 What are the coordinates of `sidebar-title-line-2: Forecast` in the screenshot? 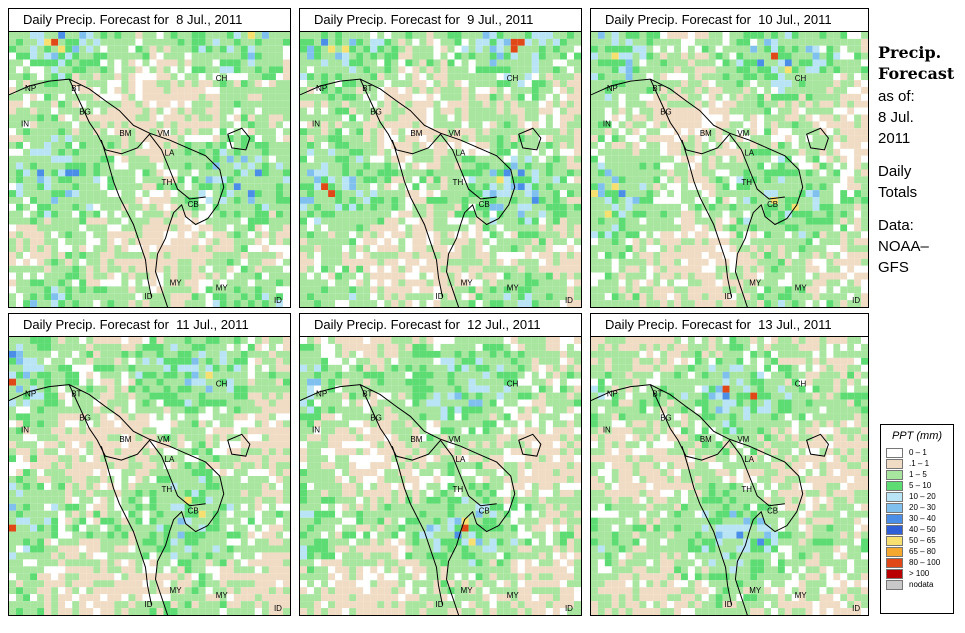 It's located at (916, 73).